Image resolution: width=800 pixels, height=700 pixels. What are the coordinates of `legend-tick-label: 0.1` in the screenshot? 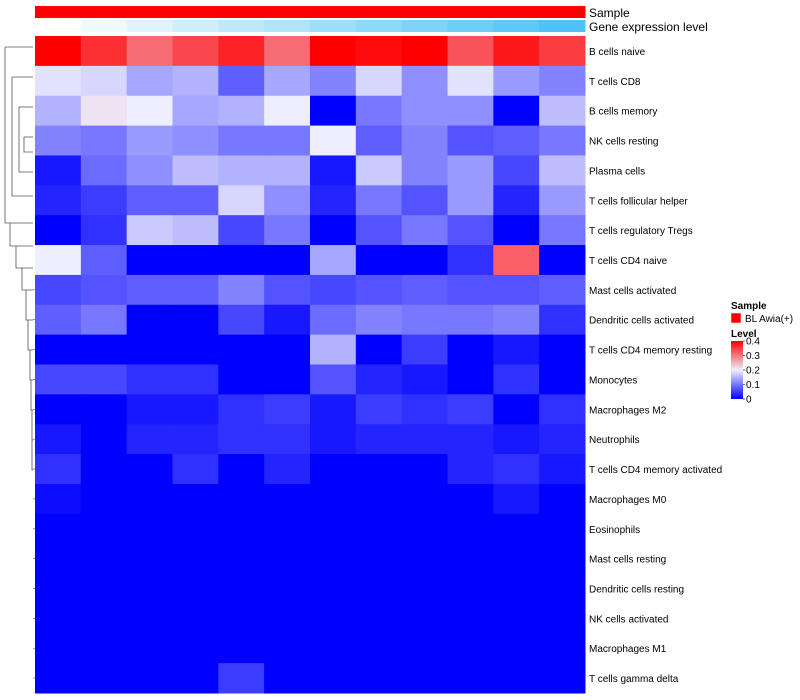 It's located at (753, 385).